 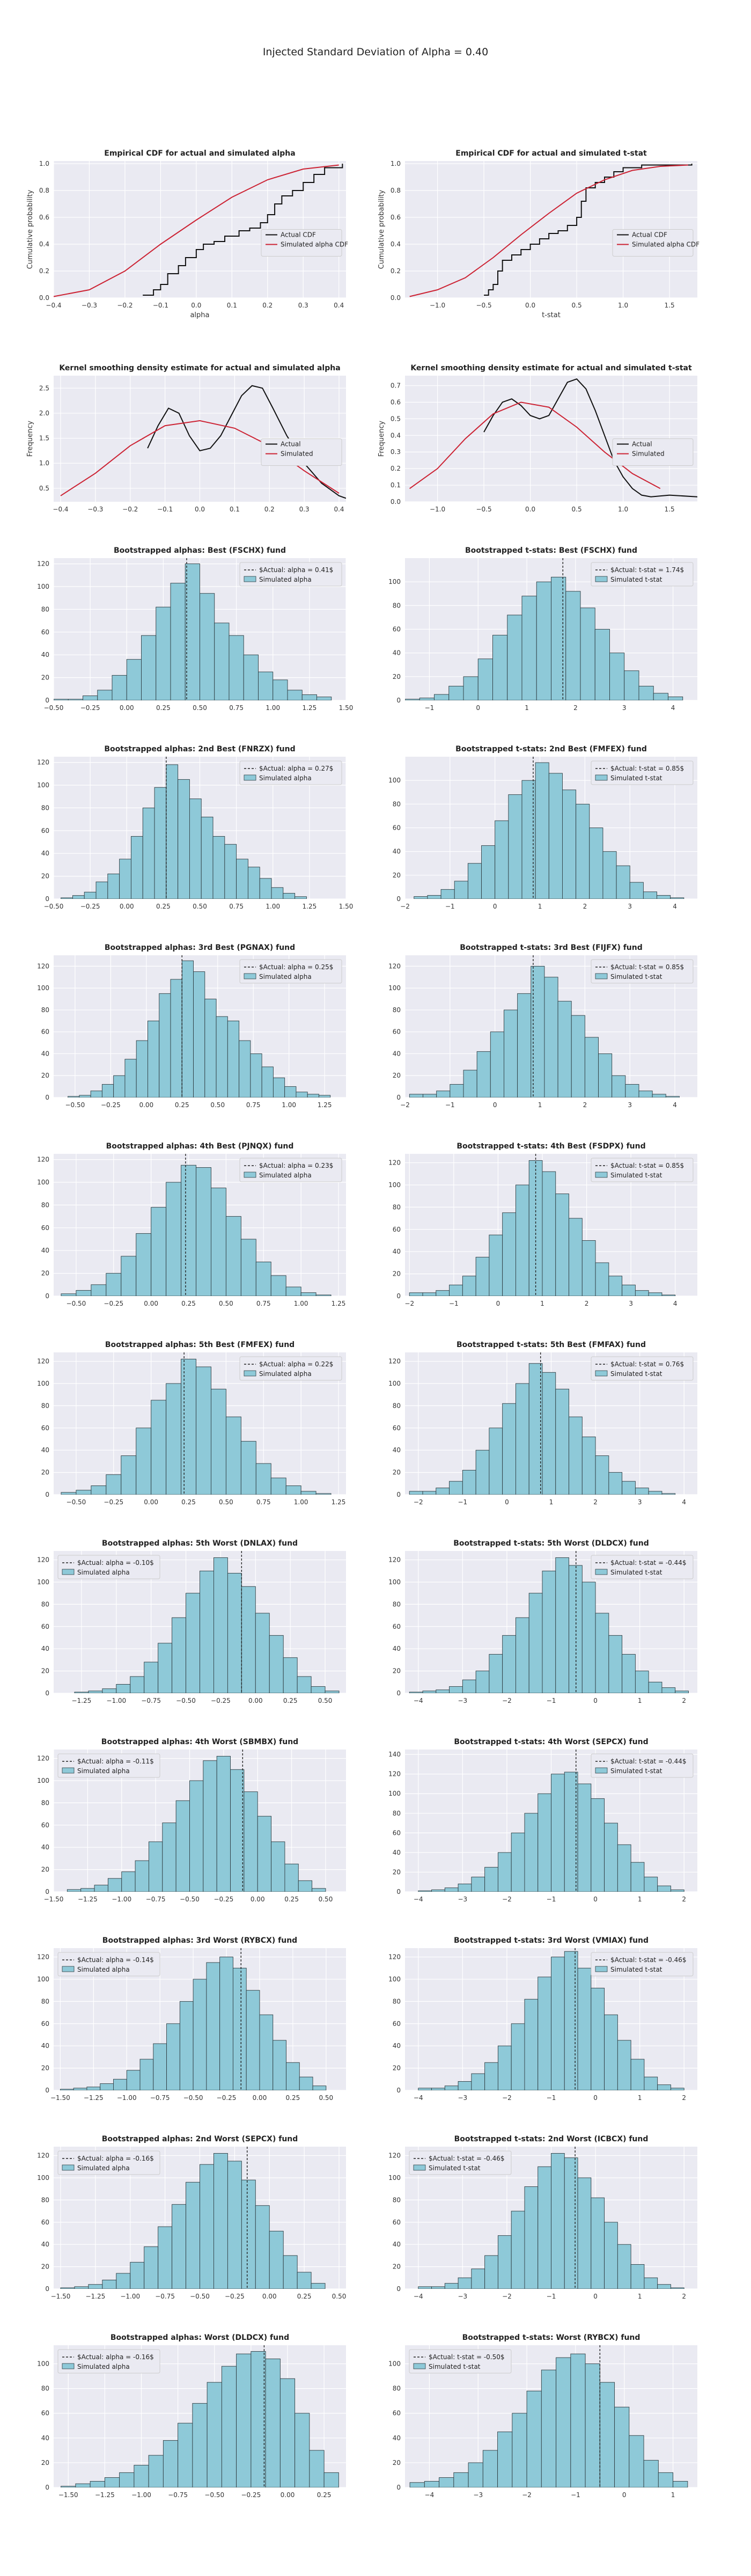 What do you see at coordinates (217, 1105) in the screenshot?
I see `x-tick-label: 0.50` at bounding box center [217, 1105].